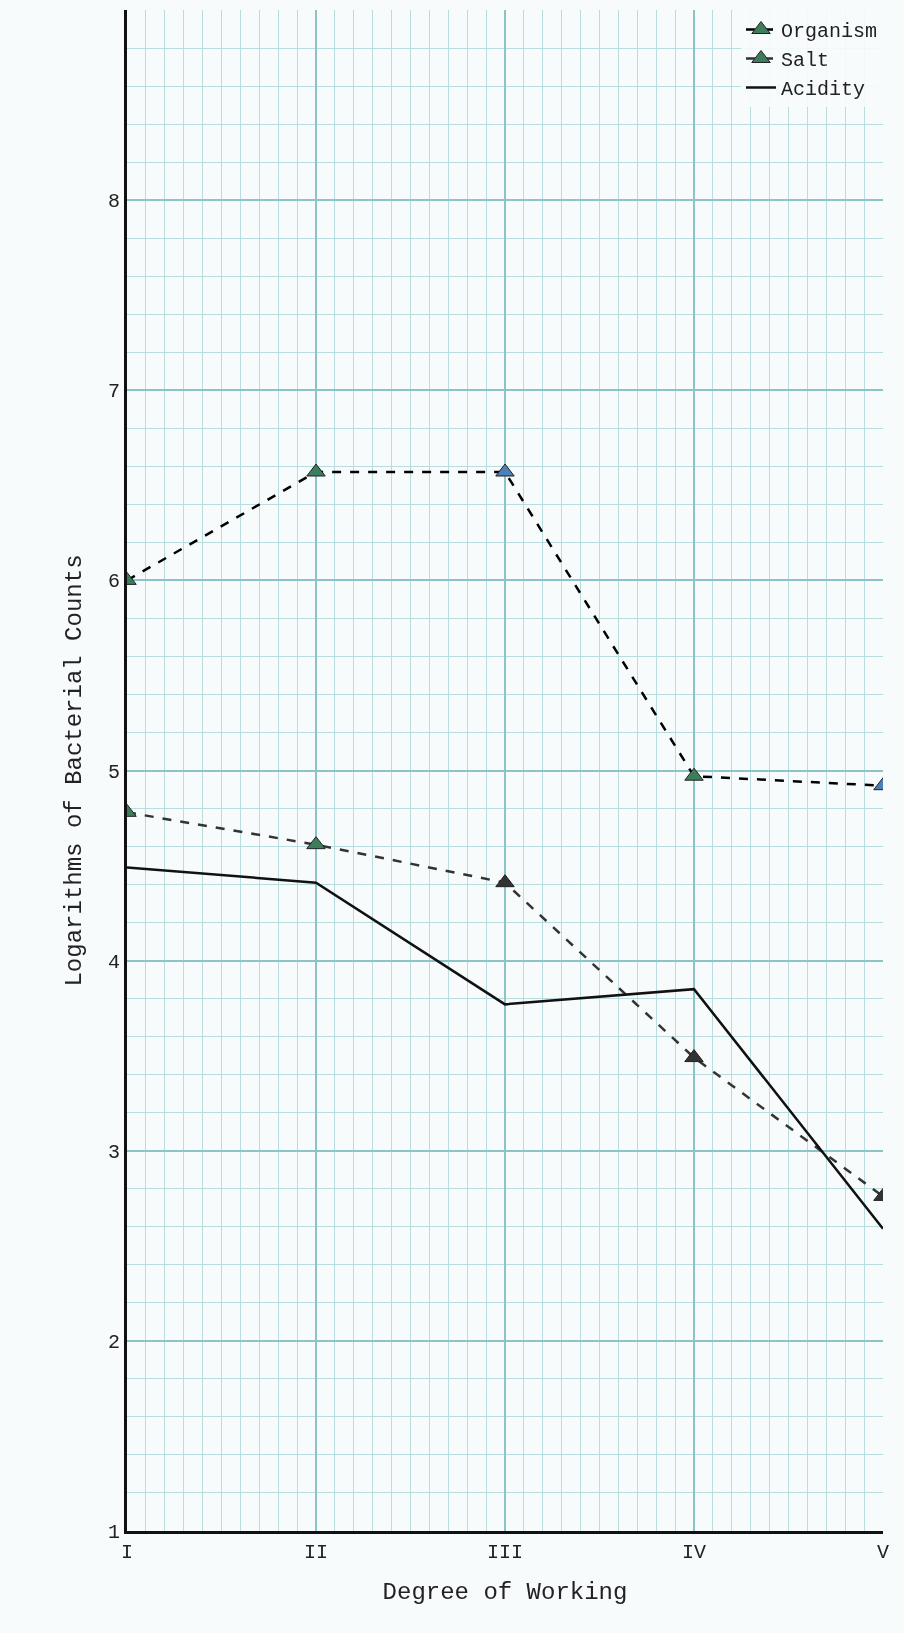 Image resolution: width=904 pixels, height=1633 pixels. What do you see at coordinates (113, 582) in the screenshot?
I see `y-tick-label: 6` at bounding box center [113, 582].